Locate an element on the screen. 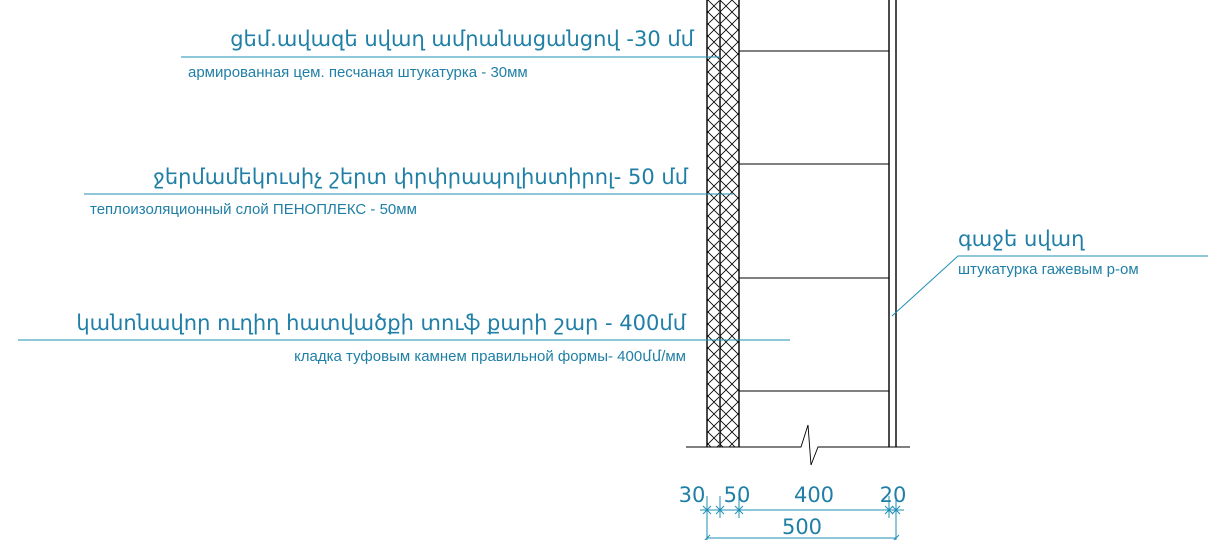 This screenshot has width=1208, height=540. label-gypsum-ru: штукатурка гажевым р-ом is located at coordinates (1048, 269).